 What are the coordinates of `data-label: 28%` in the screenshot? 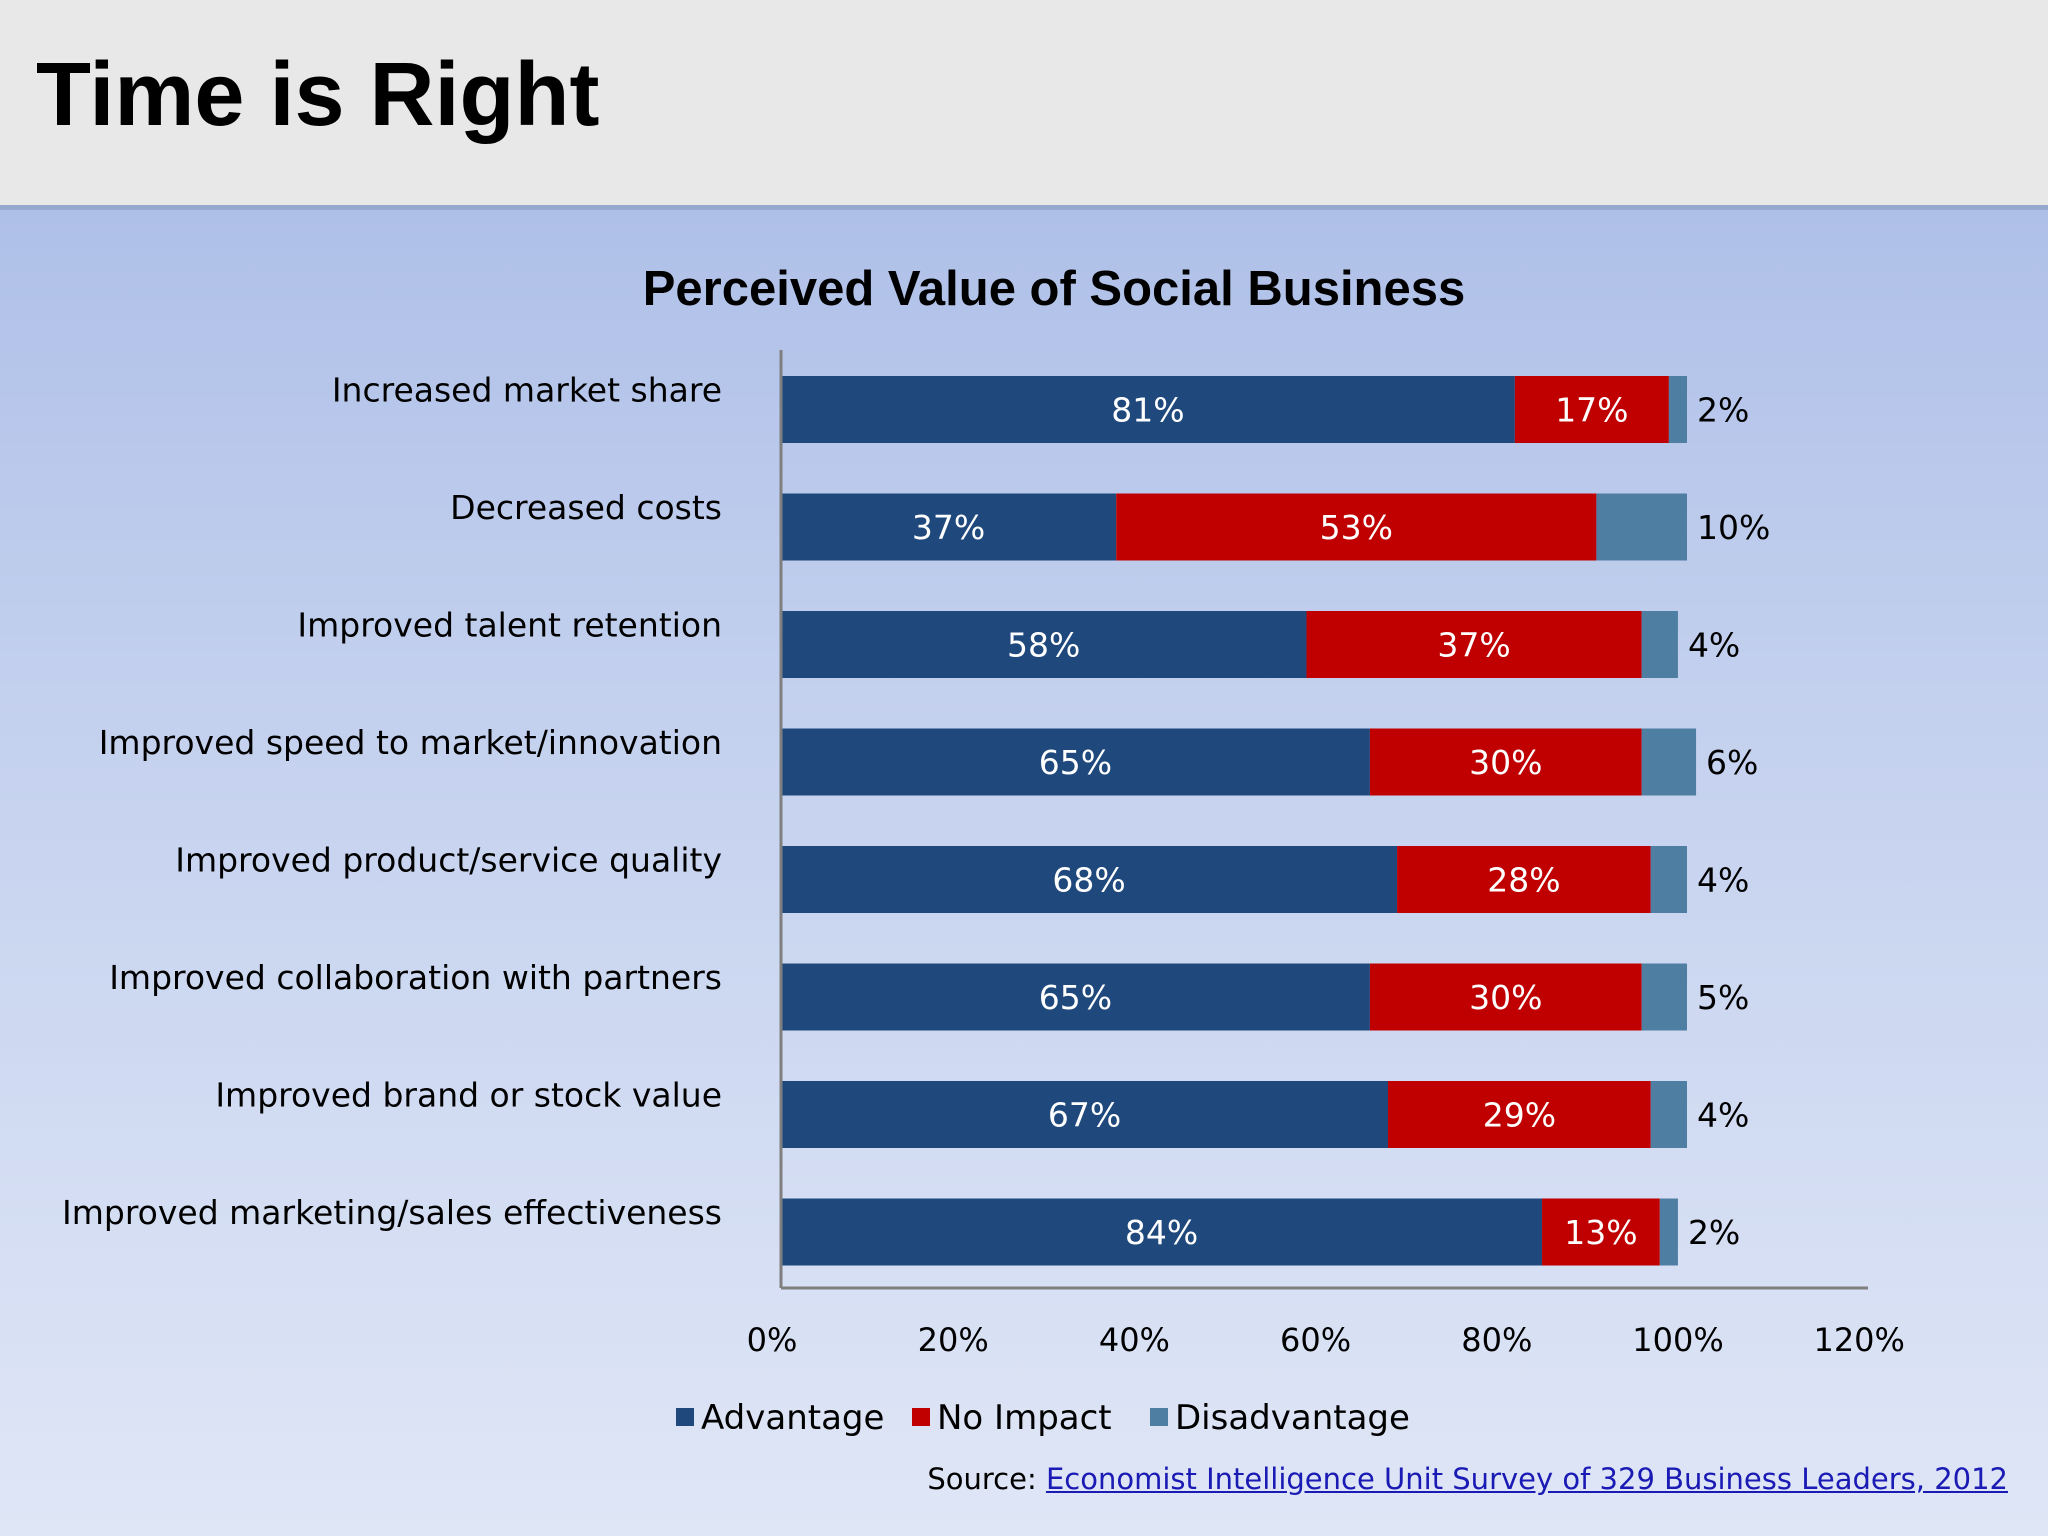 It's located at (1523, 880).